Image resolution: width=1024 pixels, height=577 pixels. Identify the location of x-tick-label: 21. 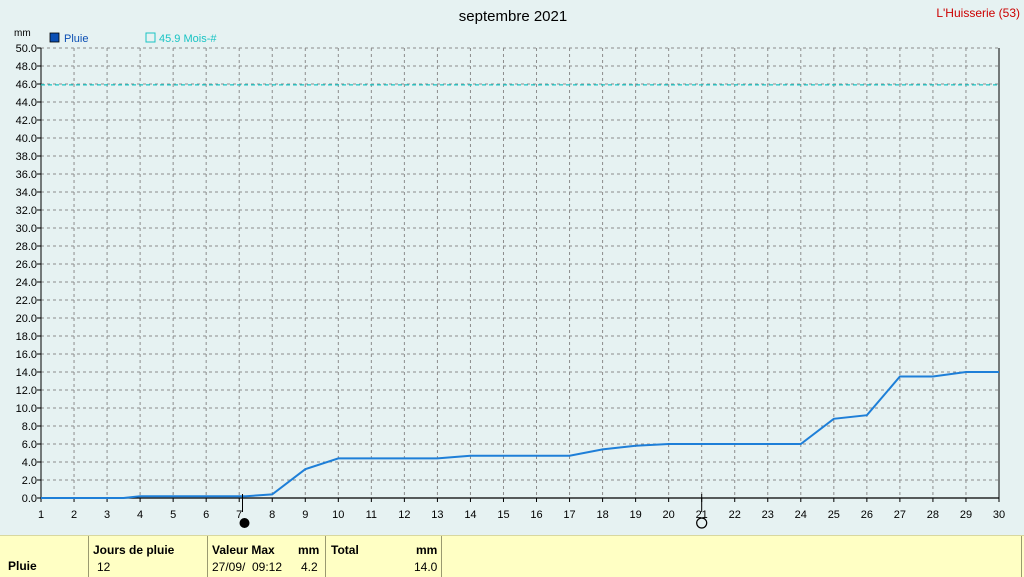
(702, 515).